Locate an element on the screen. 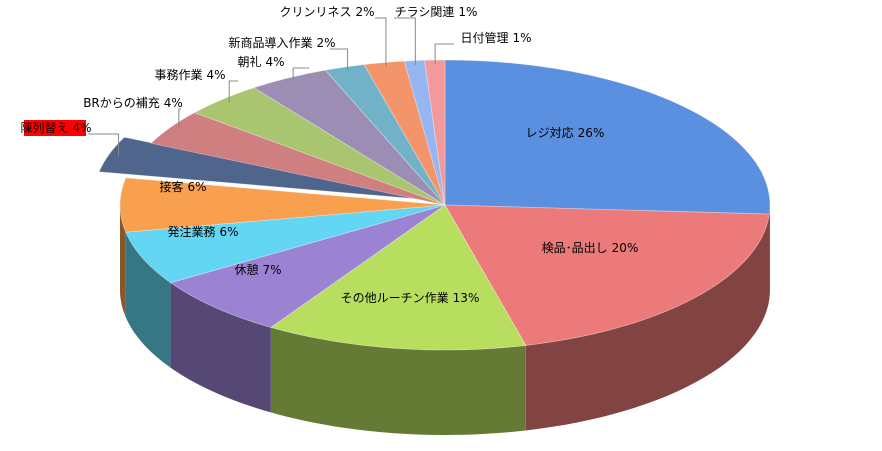 This screenshot has width=882, height=451. slice-label: 休憩 7% is located at coordinates (257, 269).